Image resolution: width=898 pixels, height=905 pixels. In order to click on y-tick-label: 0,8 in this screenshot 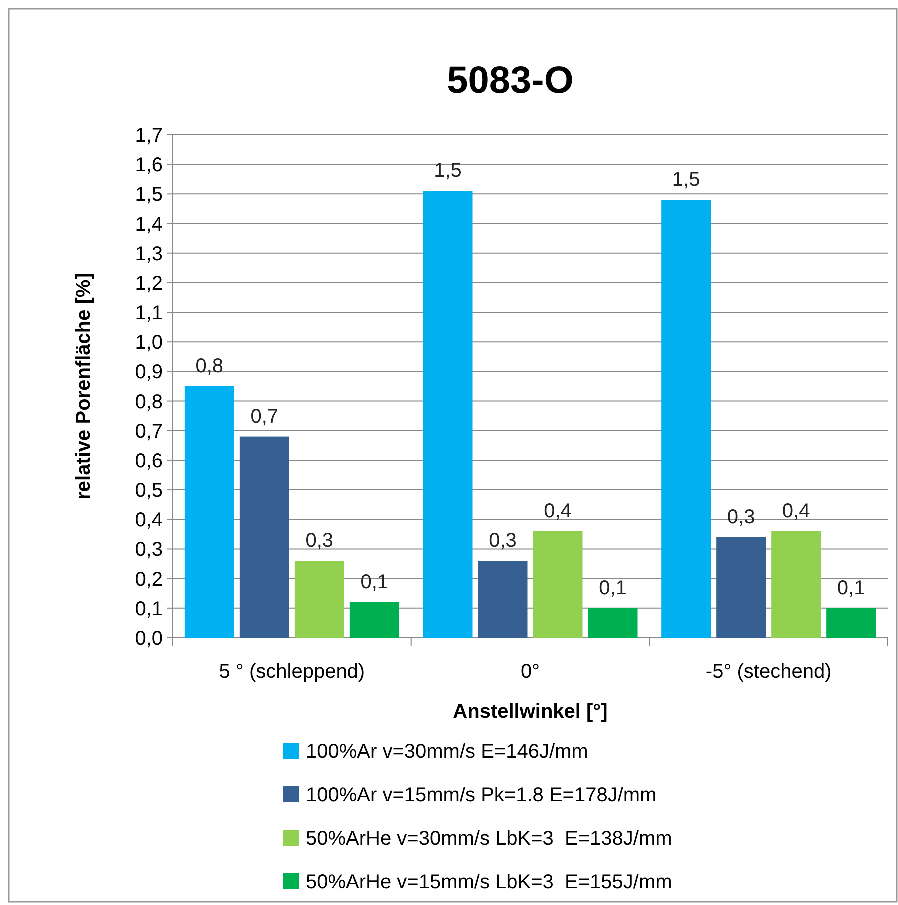, I will do `click(149, 402)`.